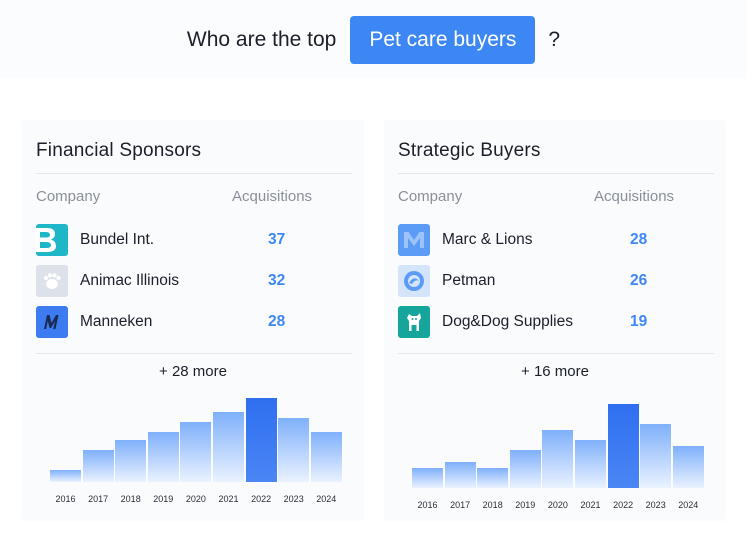 The height and width of the screenshot is (539, 747). What do you see at coordinates (52, 322) in the screenshot?
I see `m-italic-logo-icon` at bounding box center [52, 322].